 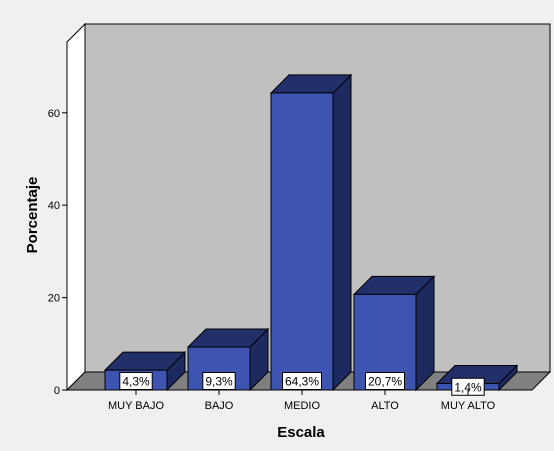 What do you see at coordinates (301, 432) in the screenshot?
I see `x-axis-title: Escala` at bounding box center [301, 432].